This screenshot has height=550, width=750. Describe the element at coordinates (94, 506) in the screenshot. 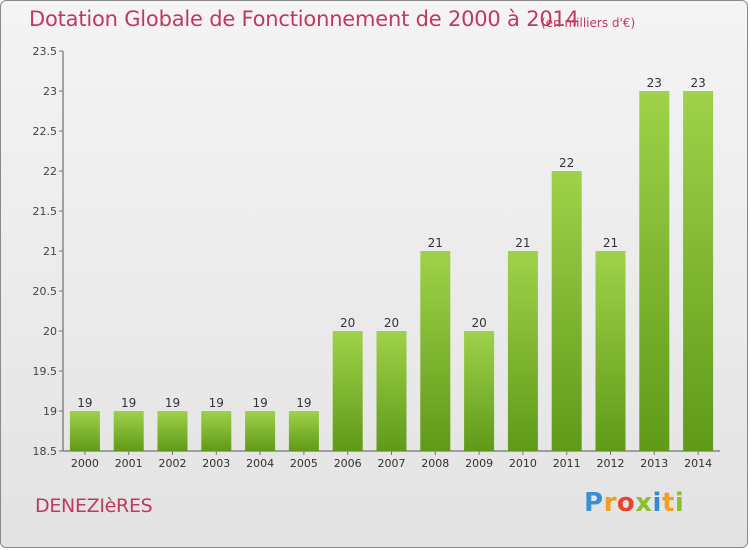

I see `commune-name: DENEZIèRES` at that location.